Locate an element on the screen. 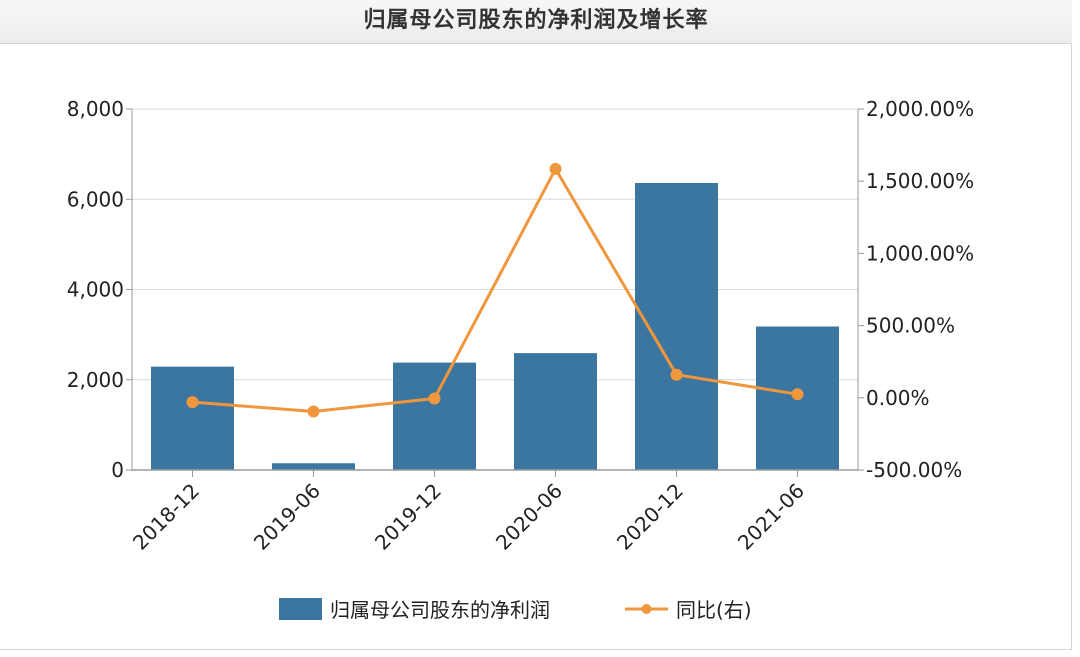  legend-label-line: 同比(右) is located at coordinates (714, 610).